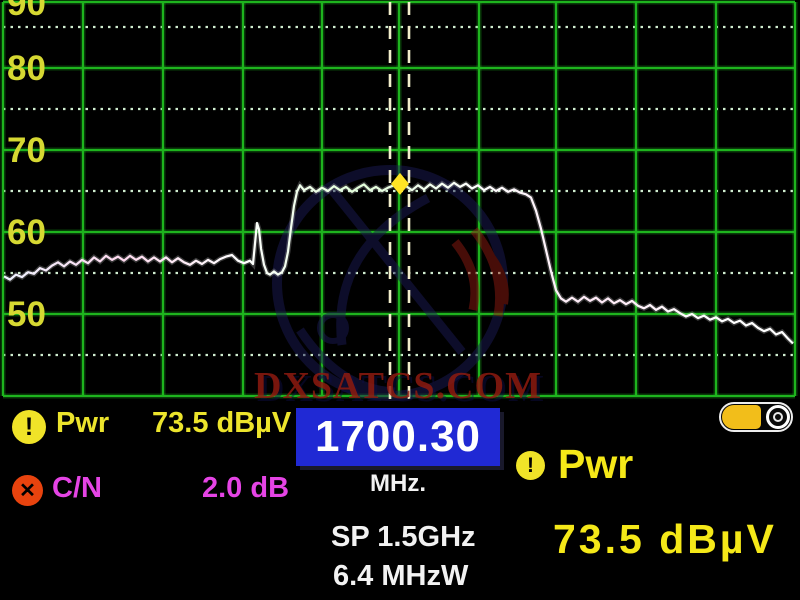  I want to click on marker-diamond-icon, so click(400, 183).